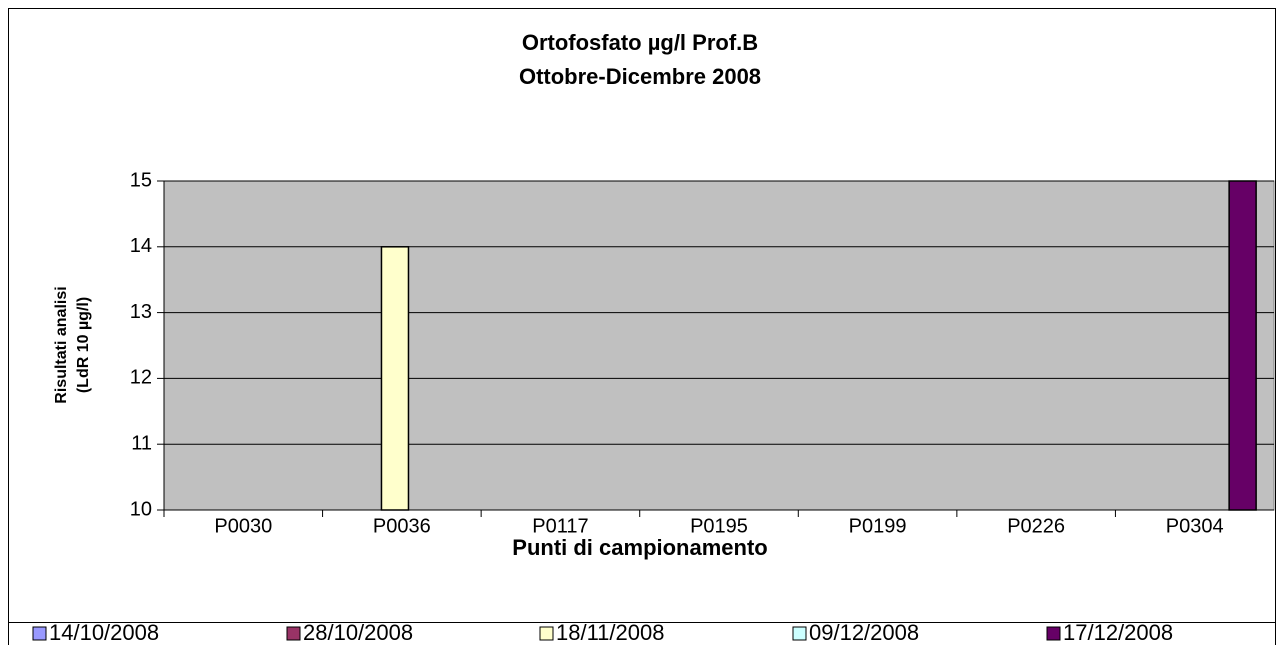 The width and height of the screenshot is (1278, 650). I want to click on legend-label: 09/12/2008, so click(864, 632).